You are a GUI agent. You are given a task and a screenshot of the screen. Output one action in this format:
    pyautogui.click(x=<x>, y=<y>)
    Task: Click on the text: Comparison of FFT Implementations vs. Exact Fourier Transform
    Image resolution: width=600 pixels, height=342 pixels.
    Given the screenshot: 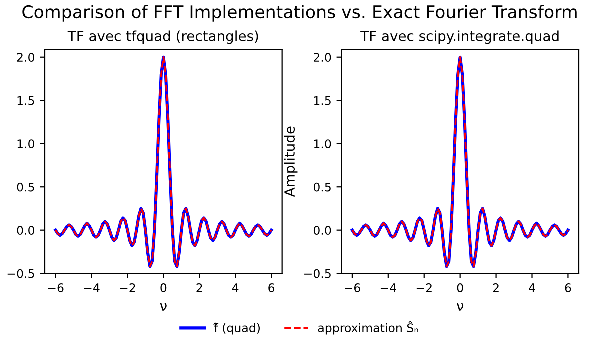 What is the action you would take?
    pyautogui.click(x=299, y=13)
    